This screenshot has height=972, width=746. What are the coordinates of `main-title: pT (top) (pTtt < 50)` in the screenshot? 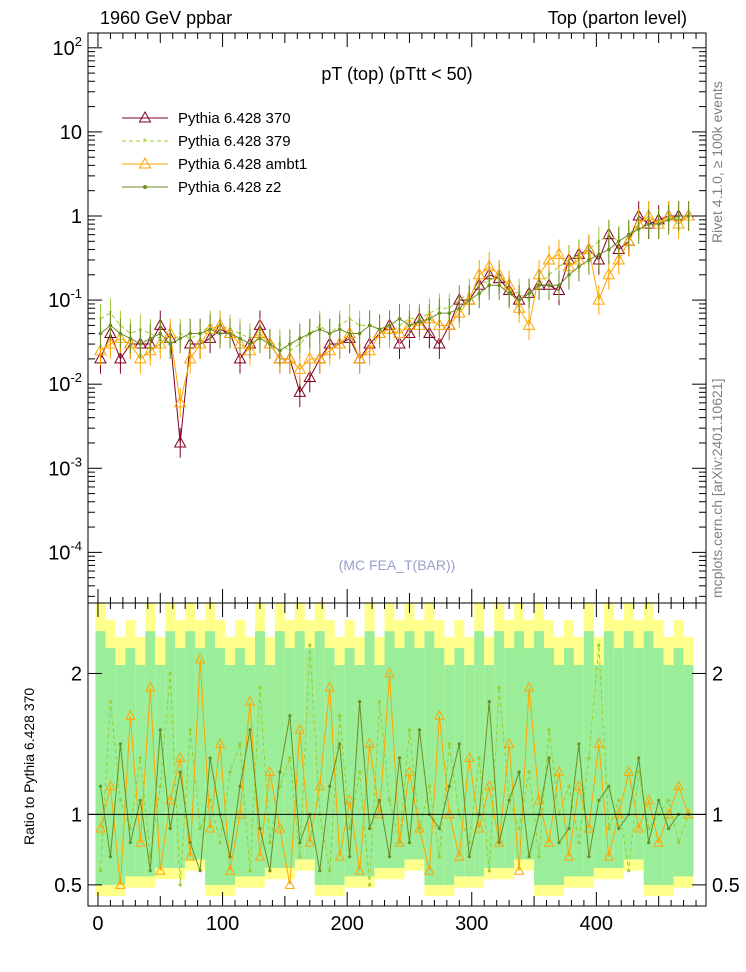 It's located at (396, 74).